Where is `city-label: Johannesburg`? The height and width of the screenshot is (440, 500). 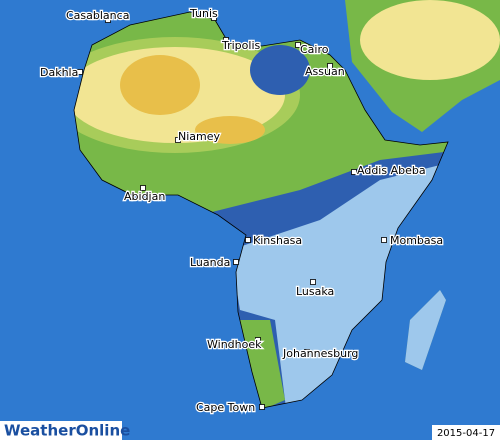
city-label: Johannesburg is located at coordinates (320, 353).